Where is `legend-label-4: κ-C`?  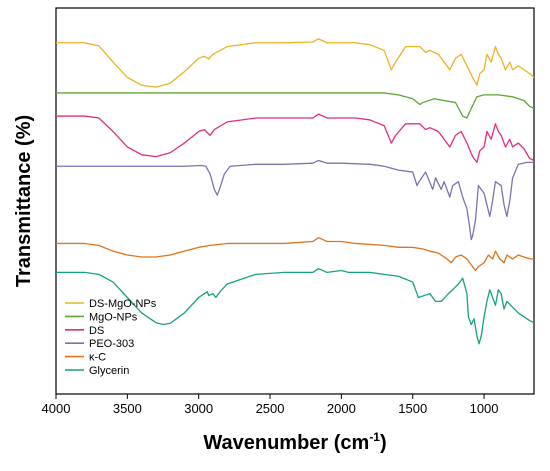
legend-label-4: κ-C is located at coordinates (97, 358).